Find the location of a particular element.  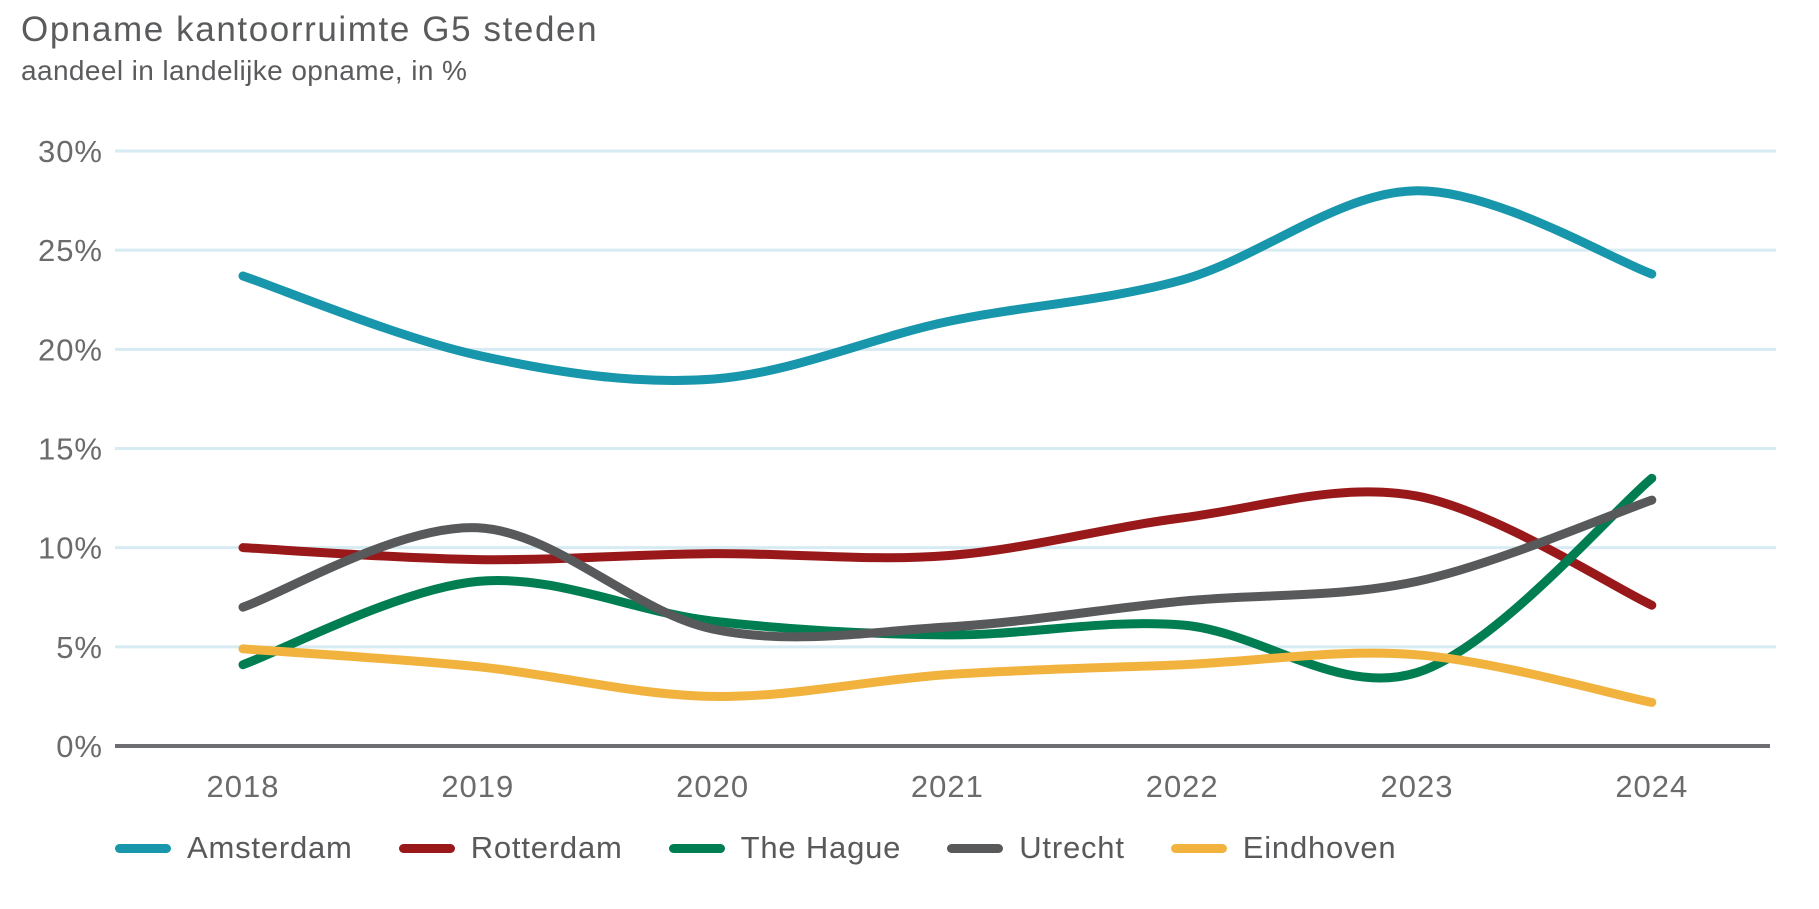

y-tick-label: 20% is located at coordinates (70, 349).